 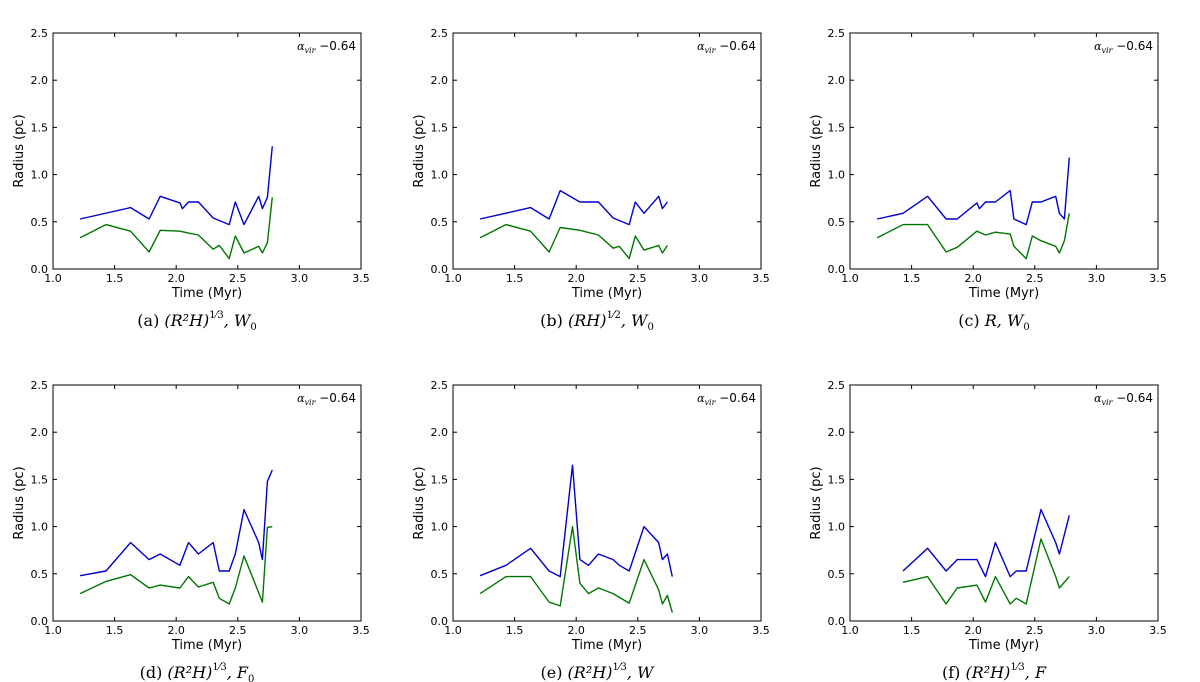 What do you see at coordinates (598, 672) in the screenshot?
I see `panel-caption: (e) (R²H)1⁄3, W` at bounding box center [598, 672].